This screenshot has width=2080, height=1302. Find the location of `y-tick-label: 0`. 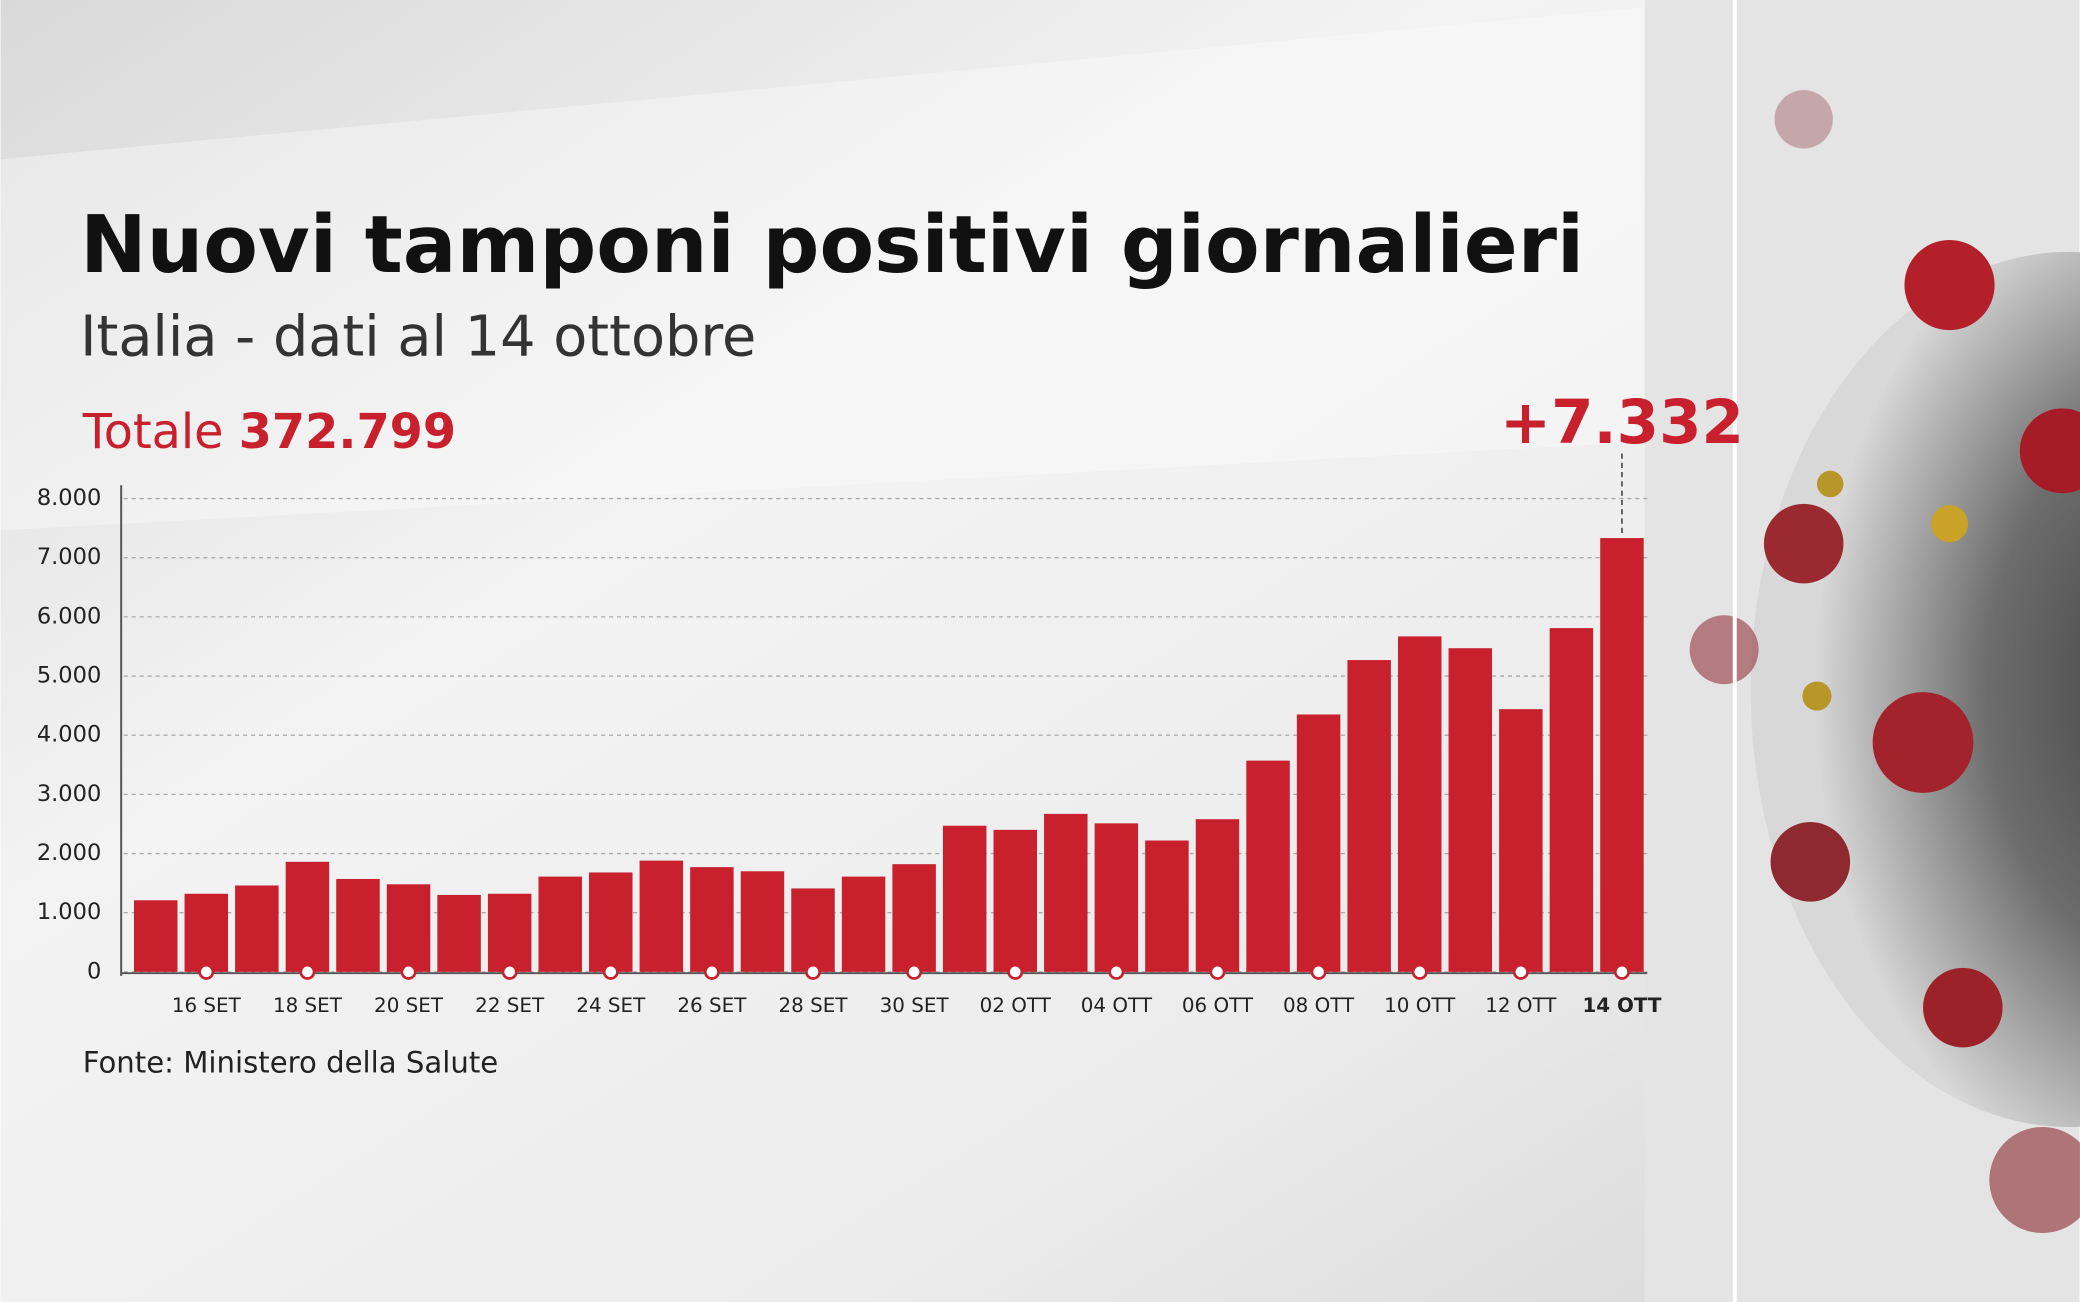

y-tick-label: 0 is located at coordinates (94, 971).